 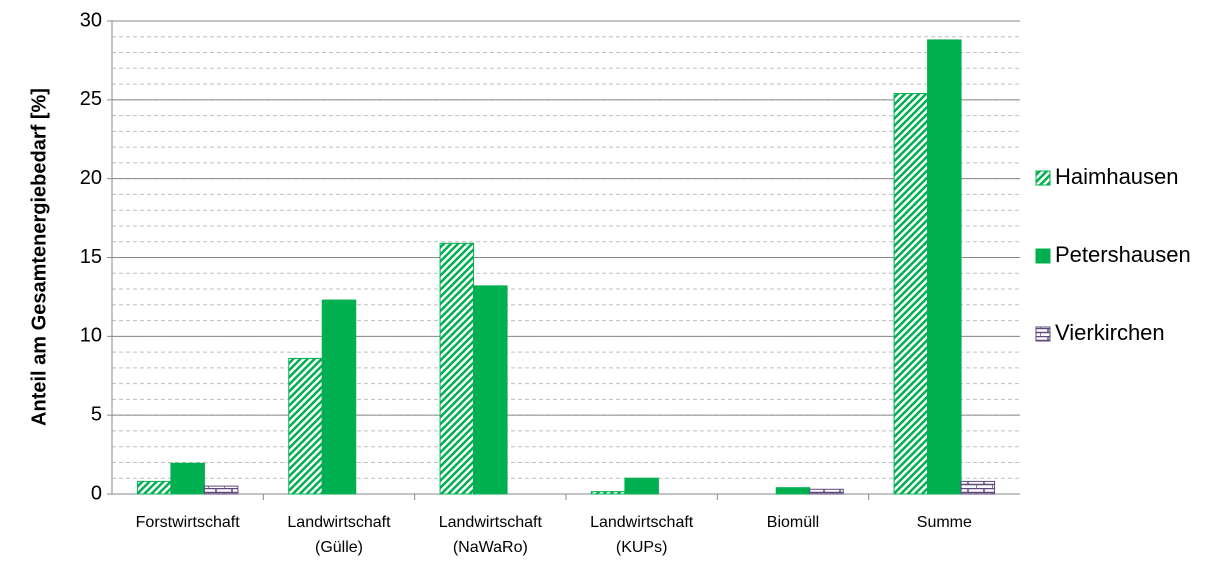 What do you see at coordinates (642, 535) in the screenshot?
I see `x-tick-label: Landwirtschaft (KUPs)` at bounding box center [642, 535].